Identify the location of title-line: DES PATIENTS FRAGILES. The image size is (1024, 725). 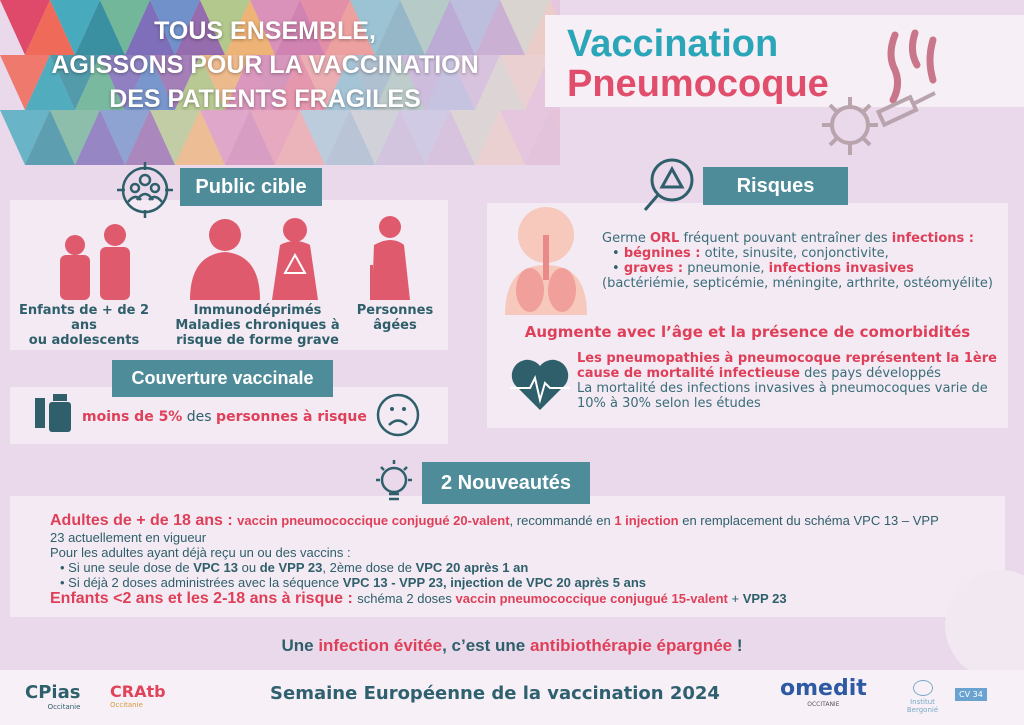
(265, 99).